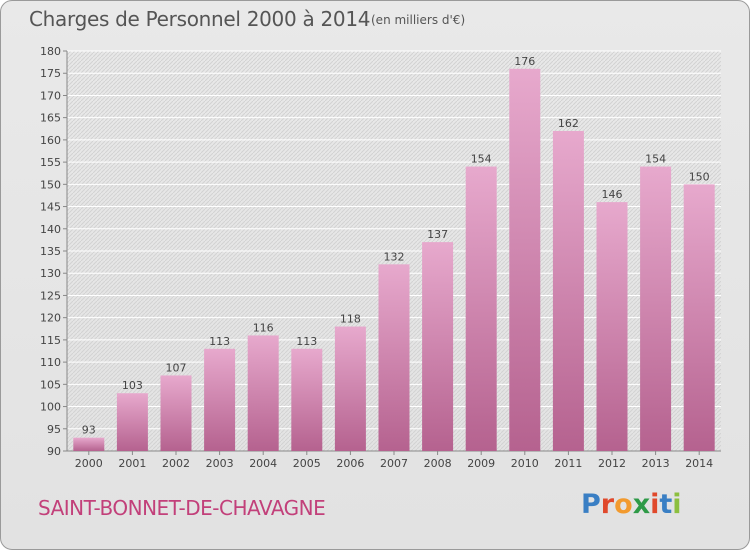  What do you see at coordinates (176, 367) in the screenshot?
I see `data-label: 107` at bounding box center [176, 367].